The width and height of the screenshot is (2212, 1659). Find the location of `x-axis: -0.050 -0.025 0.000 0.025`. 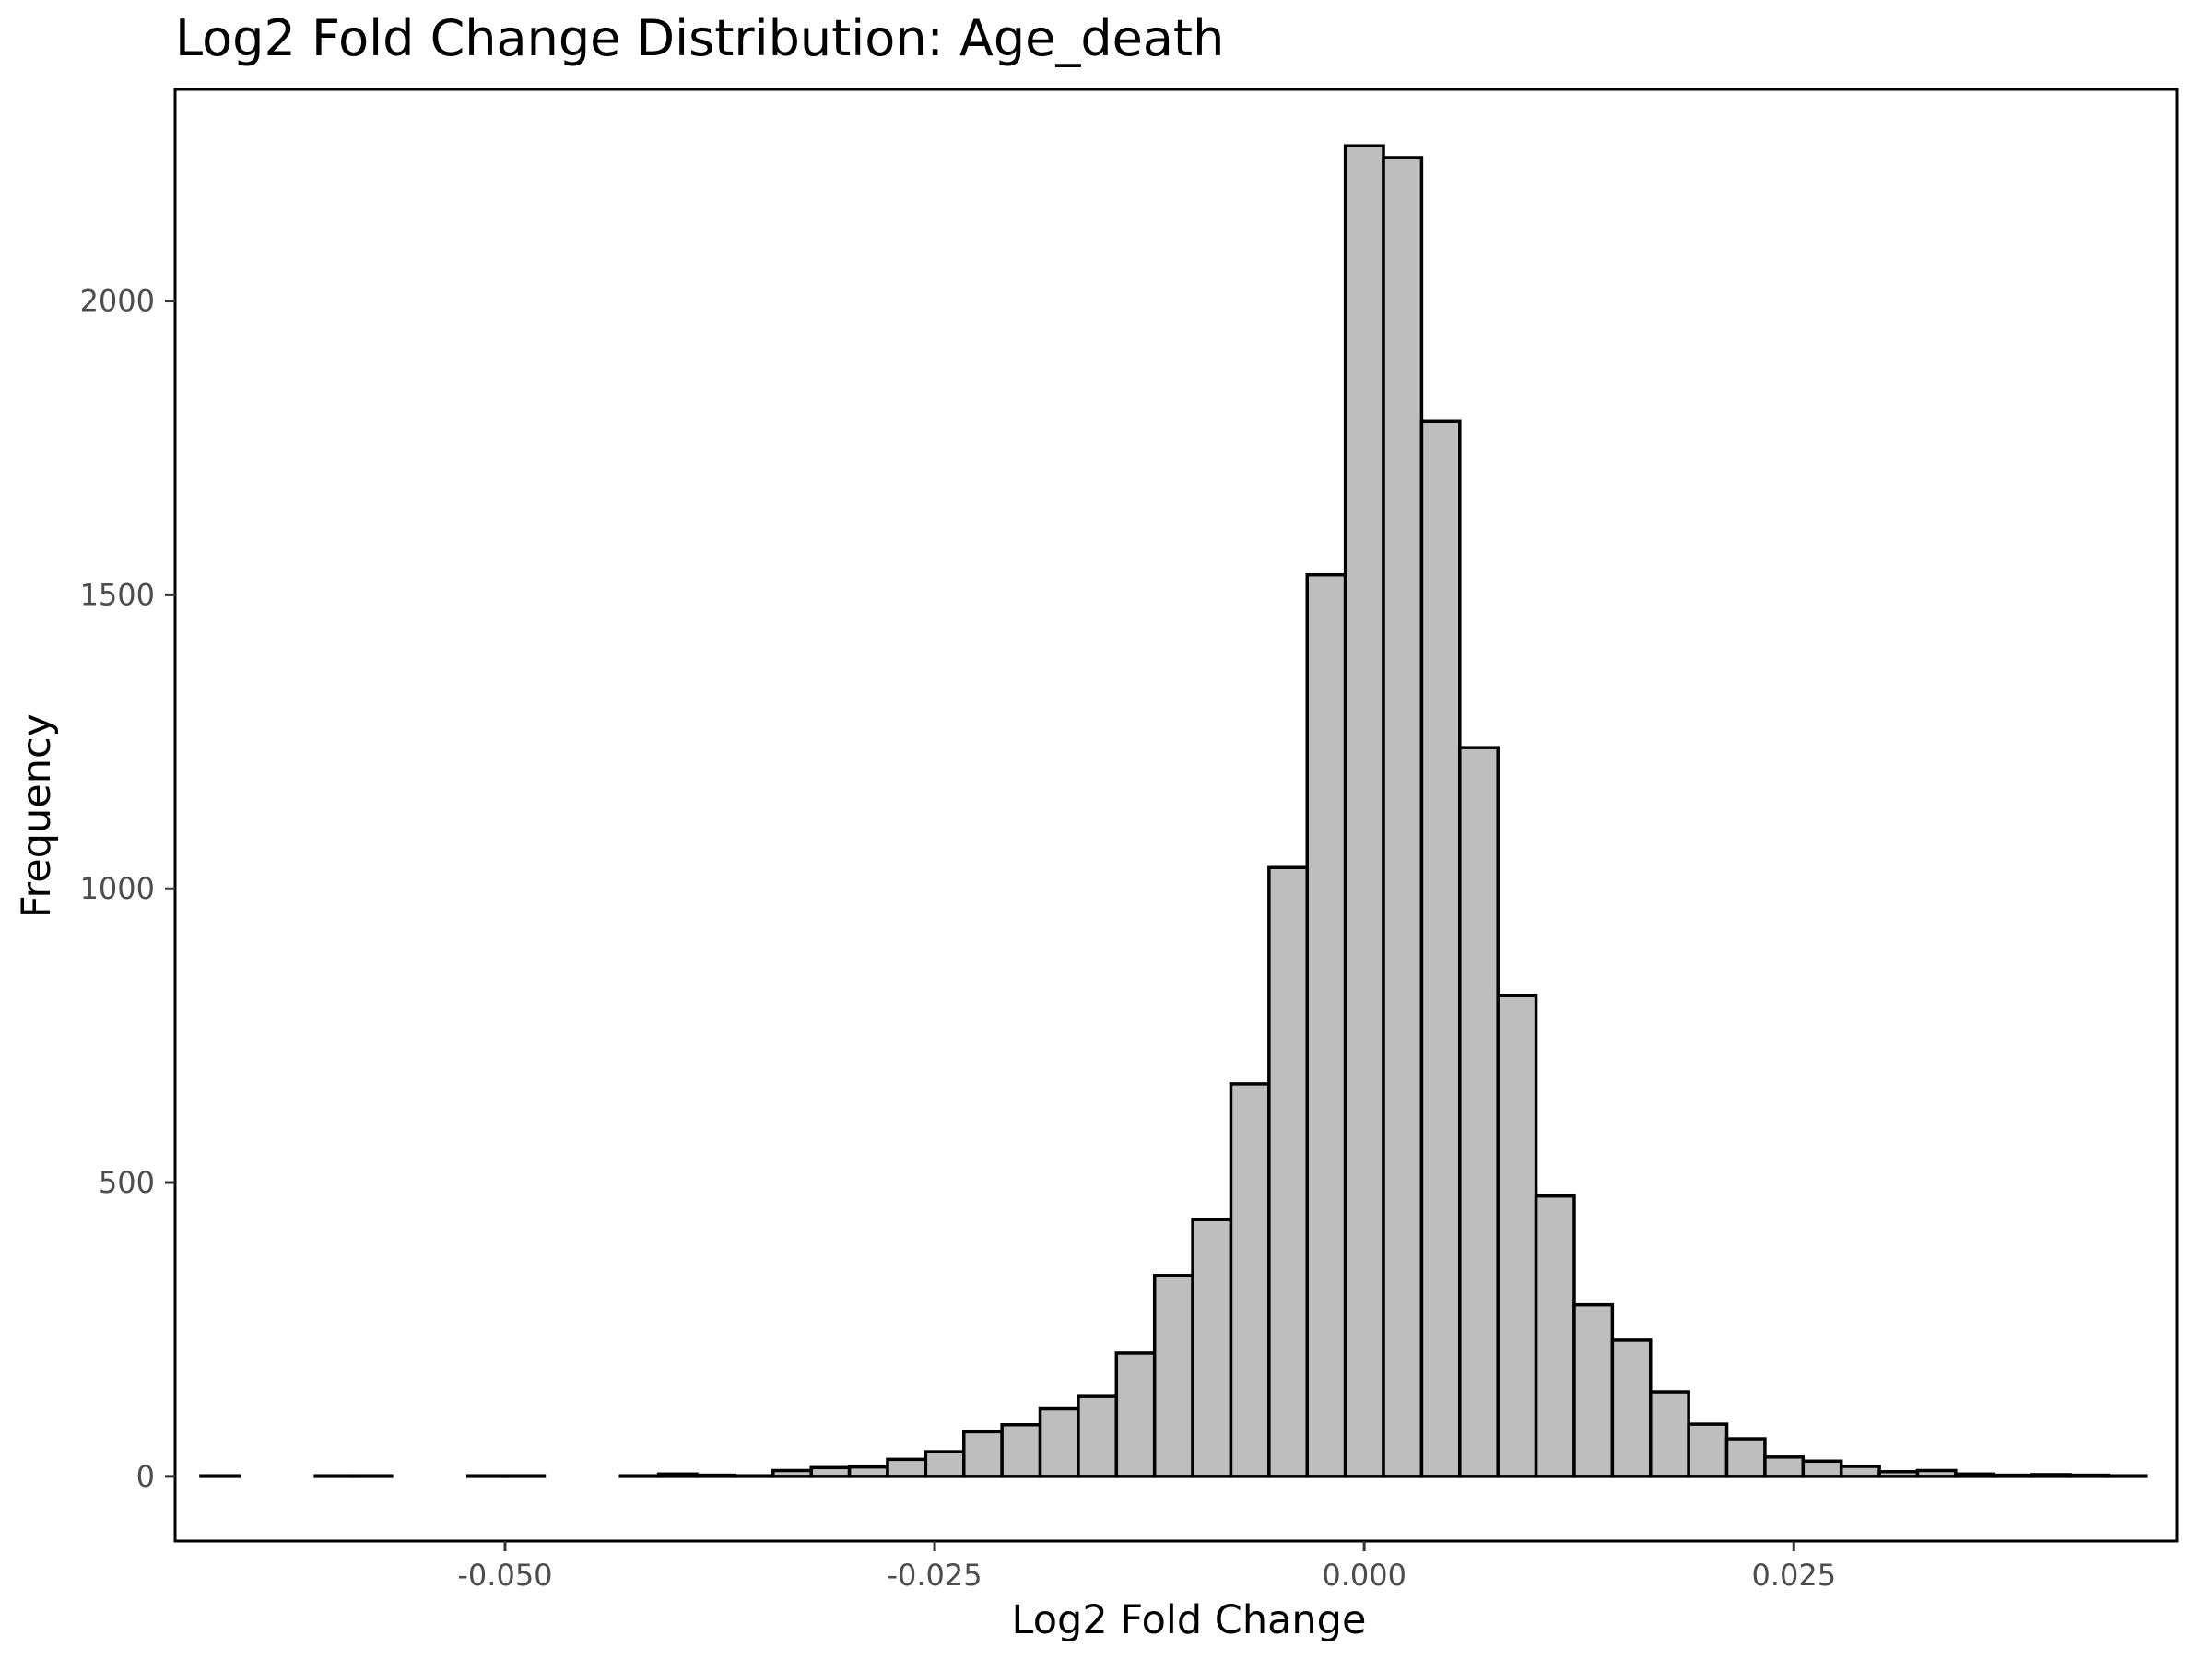

x-axis: -0.050 -0.025 0.000 0.025 is located at coordinates (1146, 1567).